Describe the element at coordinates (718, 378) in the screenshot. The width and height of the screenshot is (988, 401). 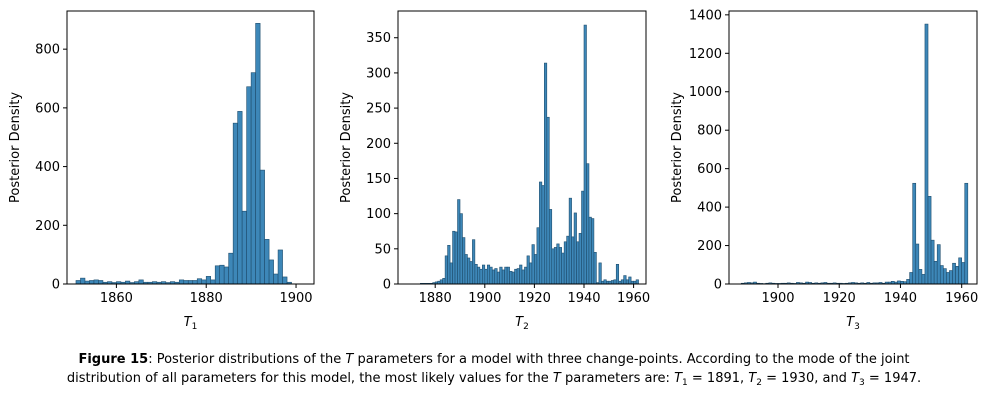
I see `caption-value-t1: = 1891,` at that location.